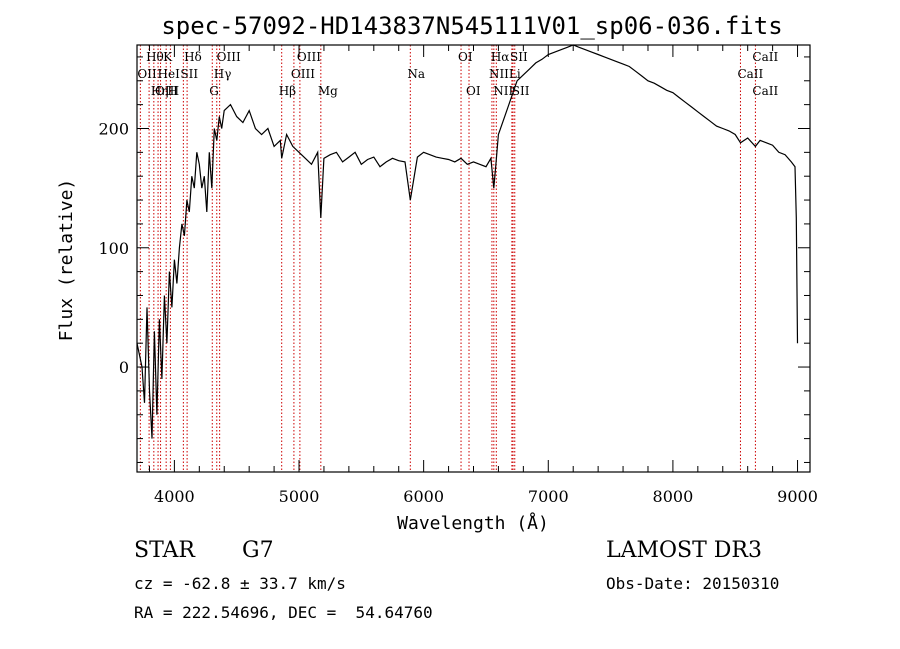 The width and height of the screenshot is (900, 649). I want to click on line-label: HeI, so click(169, 74).